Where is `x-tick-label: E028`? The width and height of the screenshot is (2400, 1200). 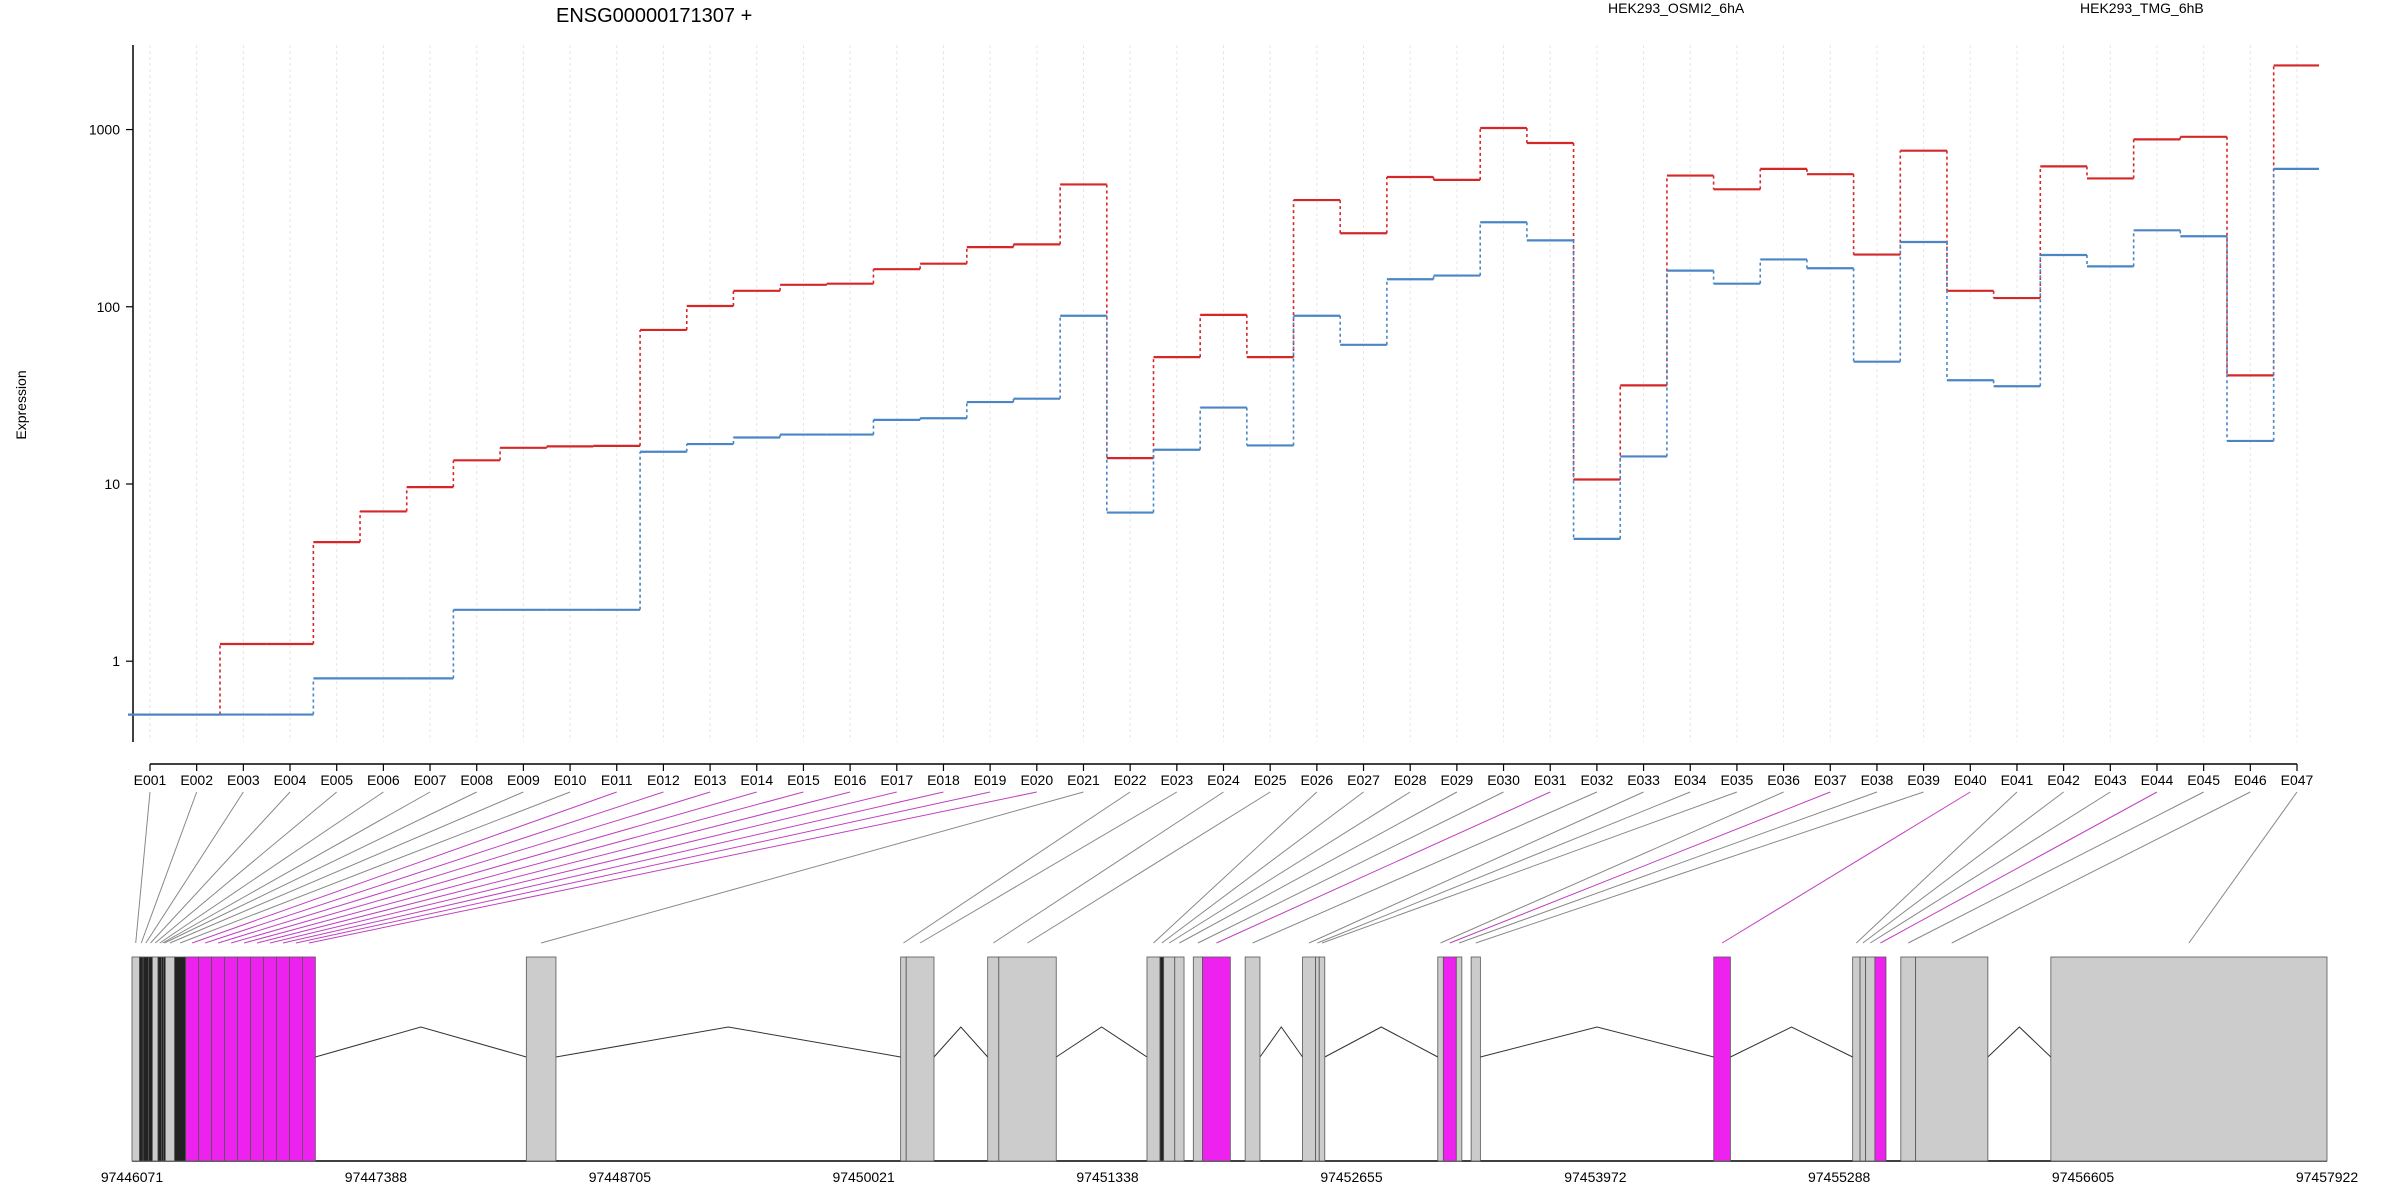 x-tick-label: E028 is located at coordinates (1410, 780).